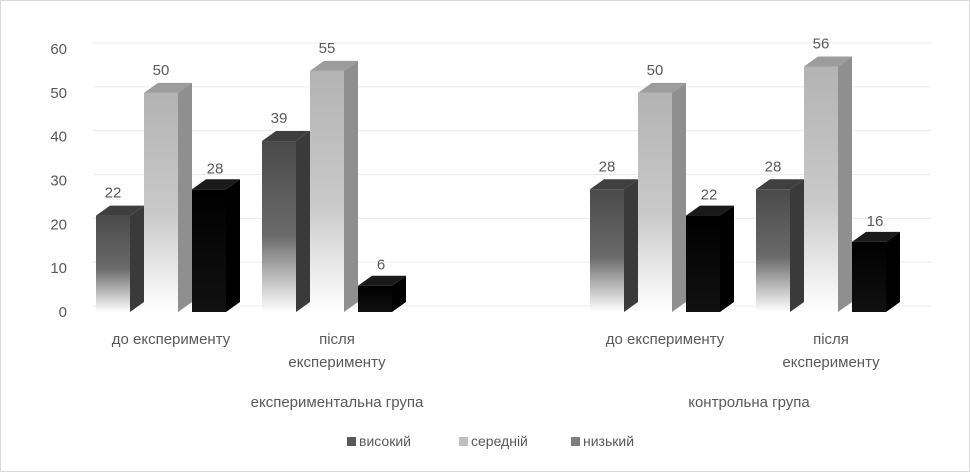  I want to click on data-label: 16, so click(875, 221).